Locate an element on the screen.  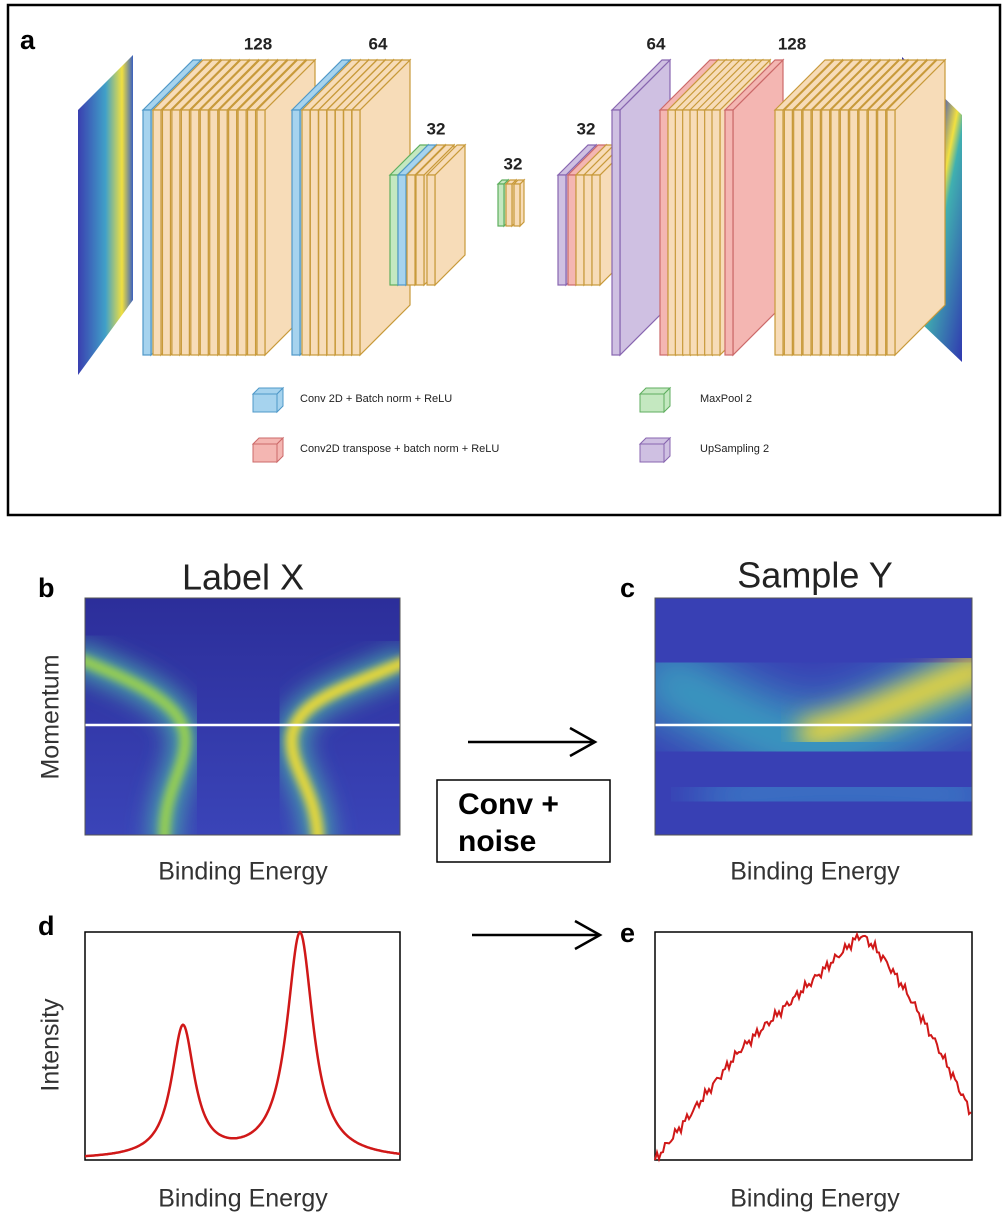
panel-label: b is located at coordinates (46, 588).